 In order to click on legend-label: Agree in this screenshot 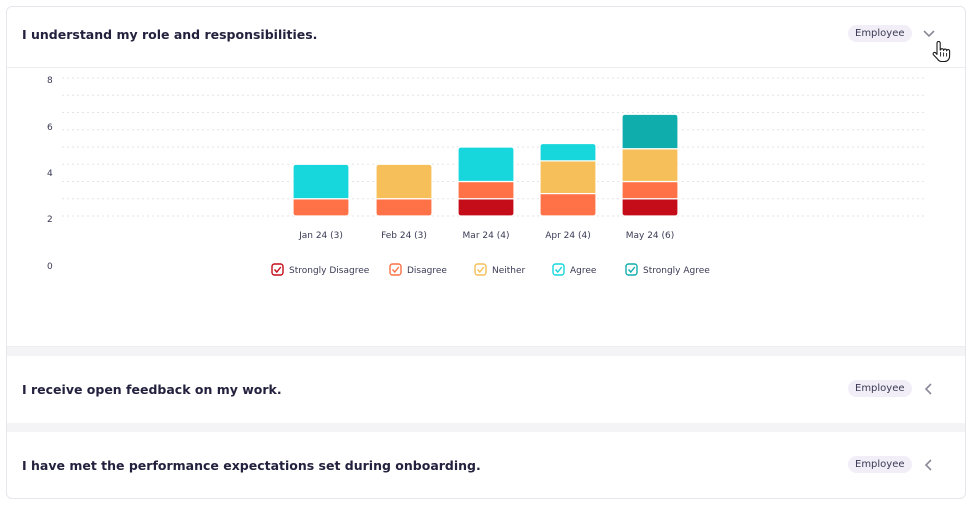, I will do `click(583, 271)`.